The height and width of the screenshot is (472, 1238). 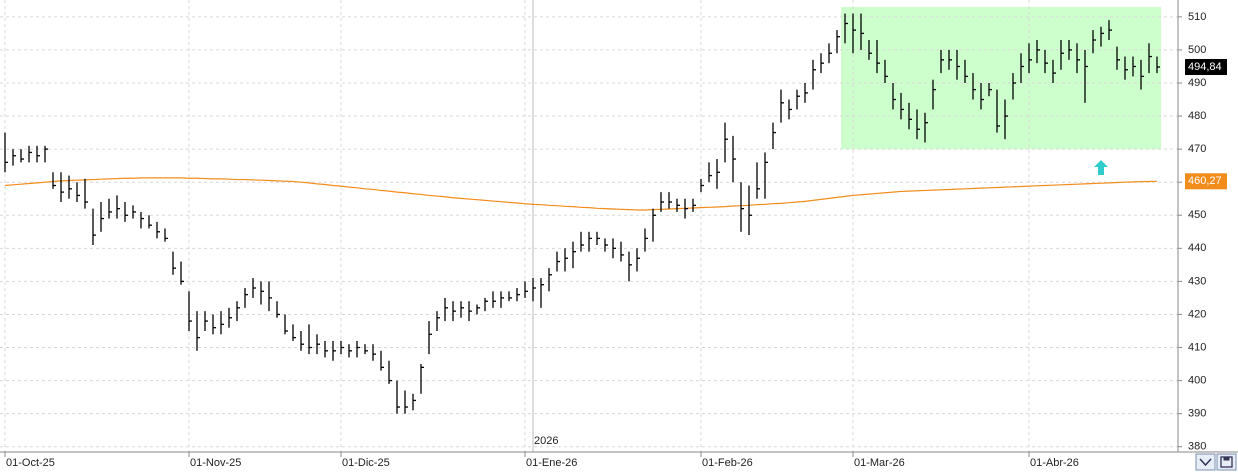 What do you see at coordinates (1197, 149) in the screenshot?
I see `y-tick-label: 470` at bounding box center [1197, 149].